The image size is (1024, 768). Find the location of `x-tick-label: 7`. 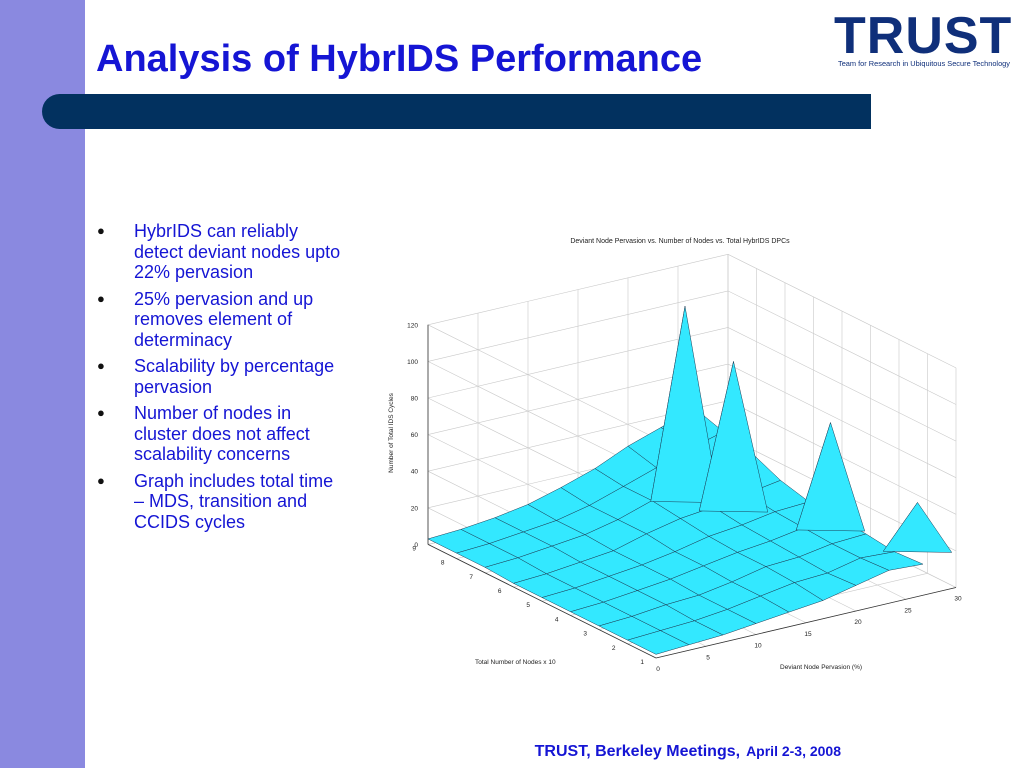

x-tick-label: 7 is located at coordinates (471, 577).